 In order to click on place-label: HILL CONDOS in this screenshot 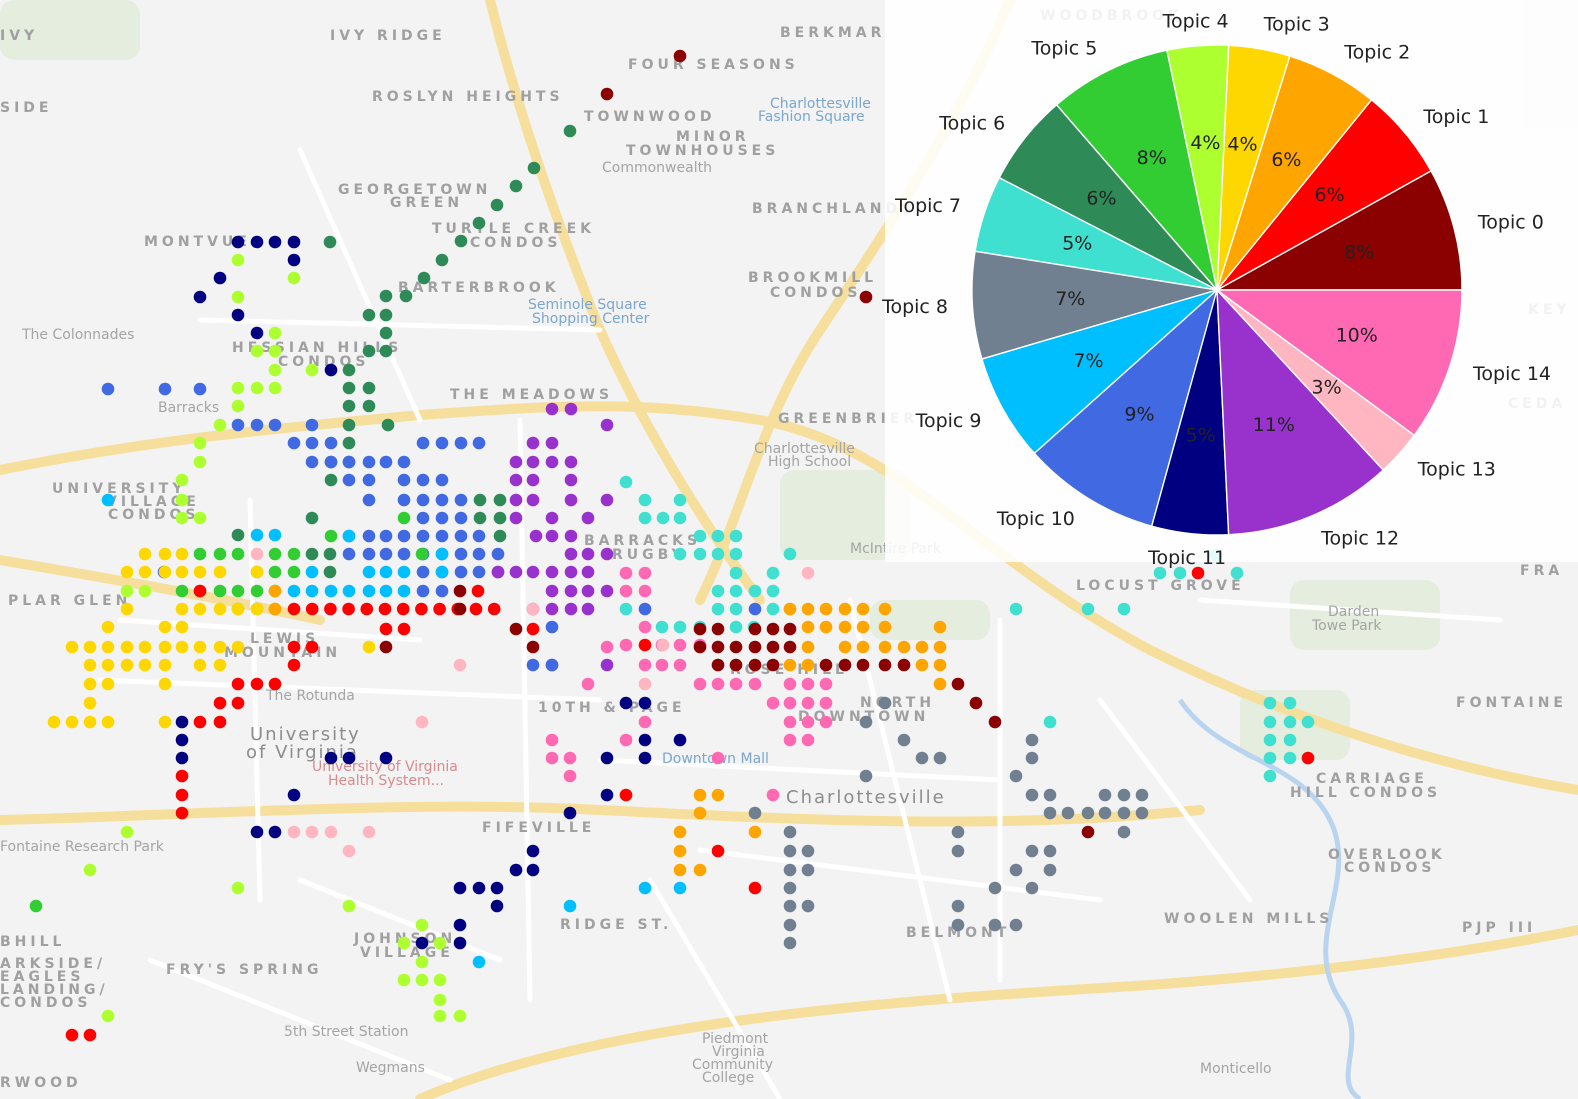, I will do `click(1365, 793)`.